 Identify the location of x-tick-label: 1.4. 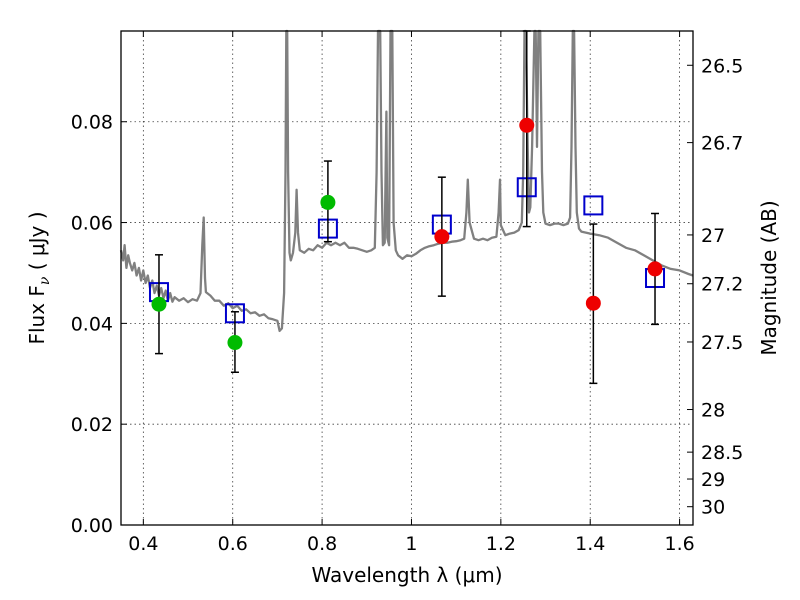
(590, 544).